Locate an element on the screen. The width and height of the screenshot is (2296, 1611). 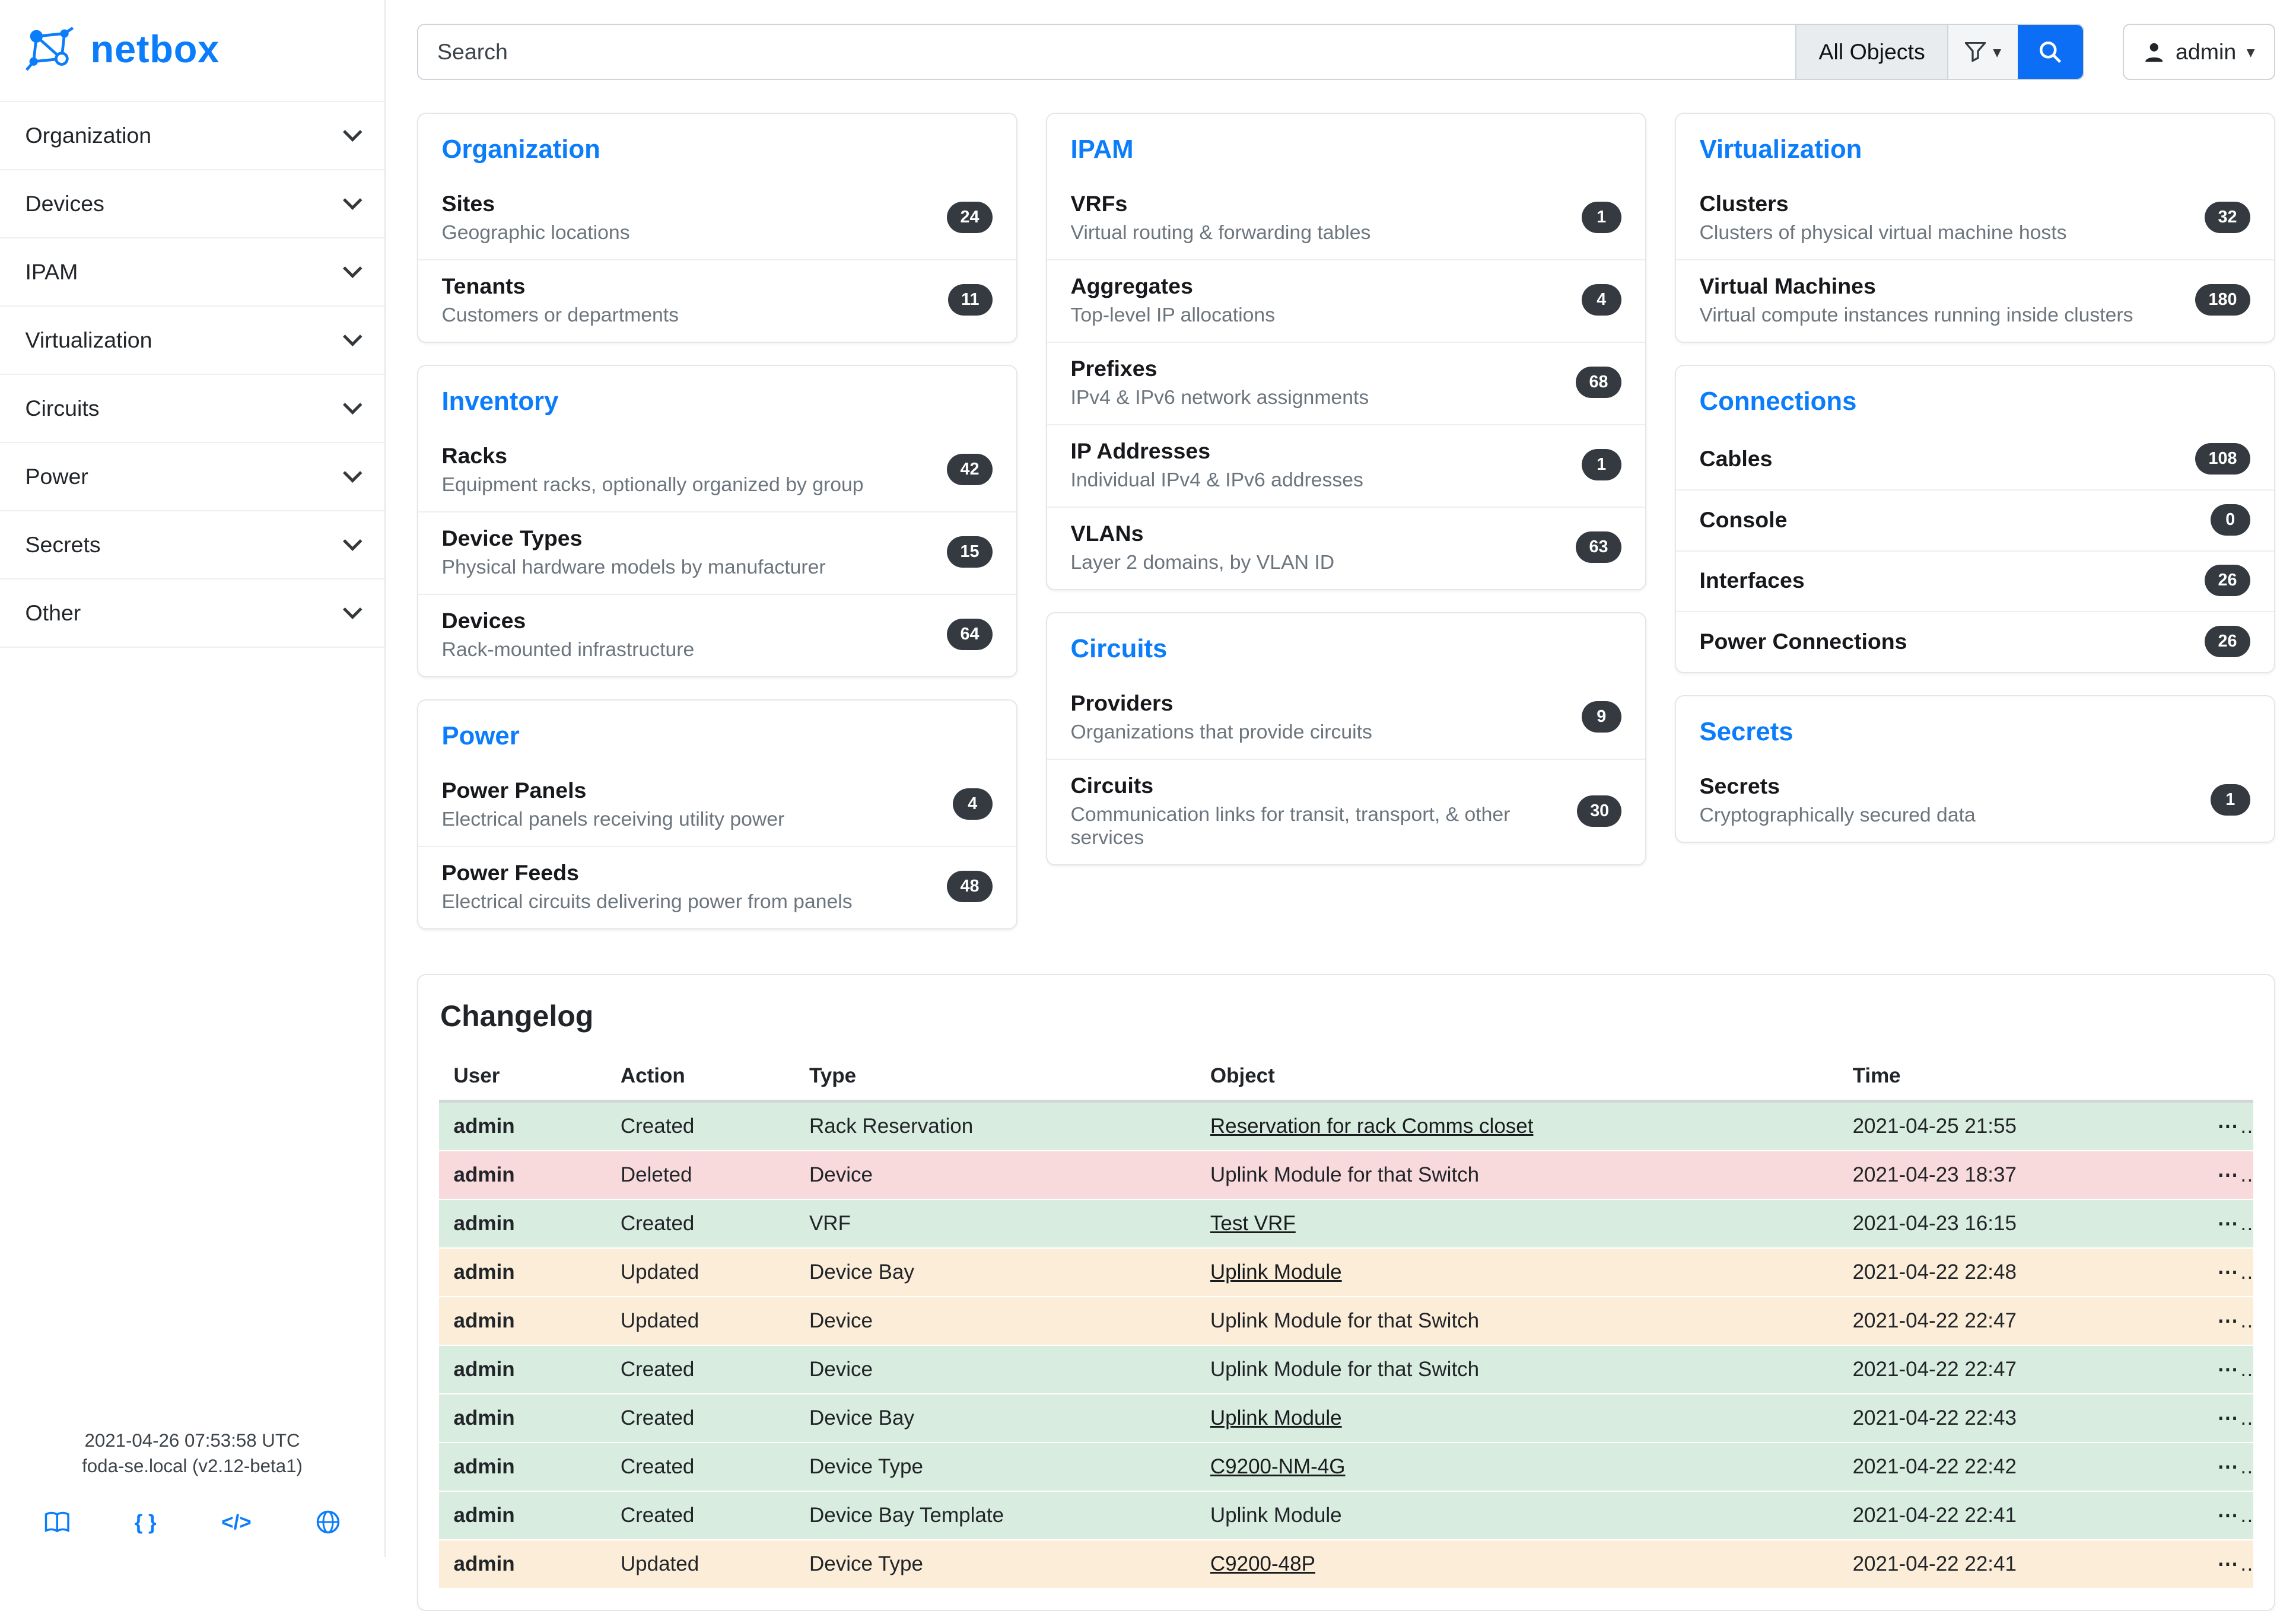
changelog-type: Device Type is located at coordinates (994, 1564).